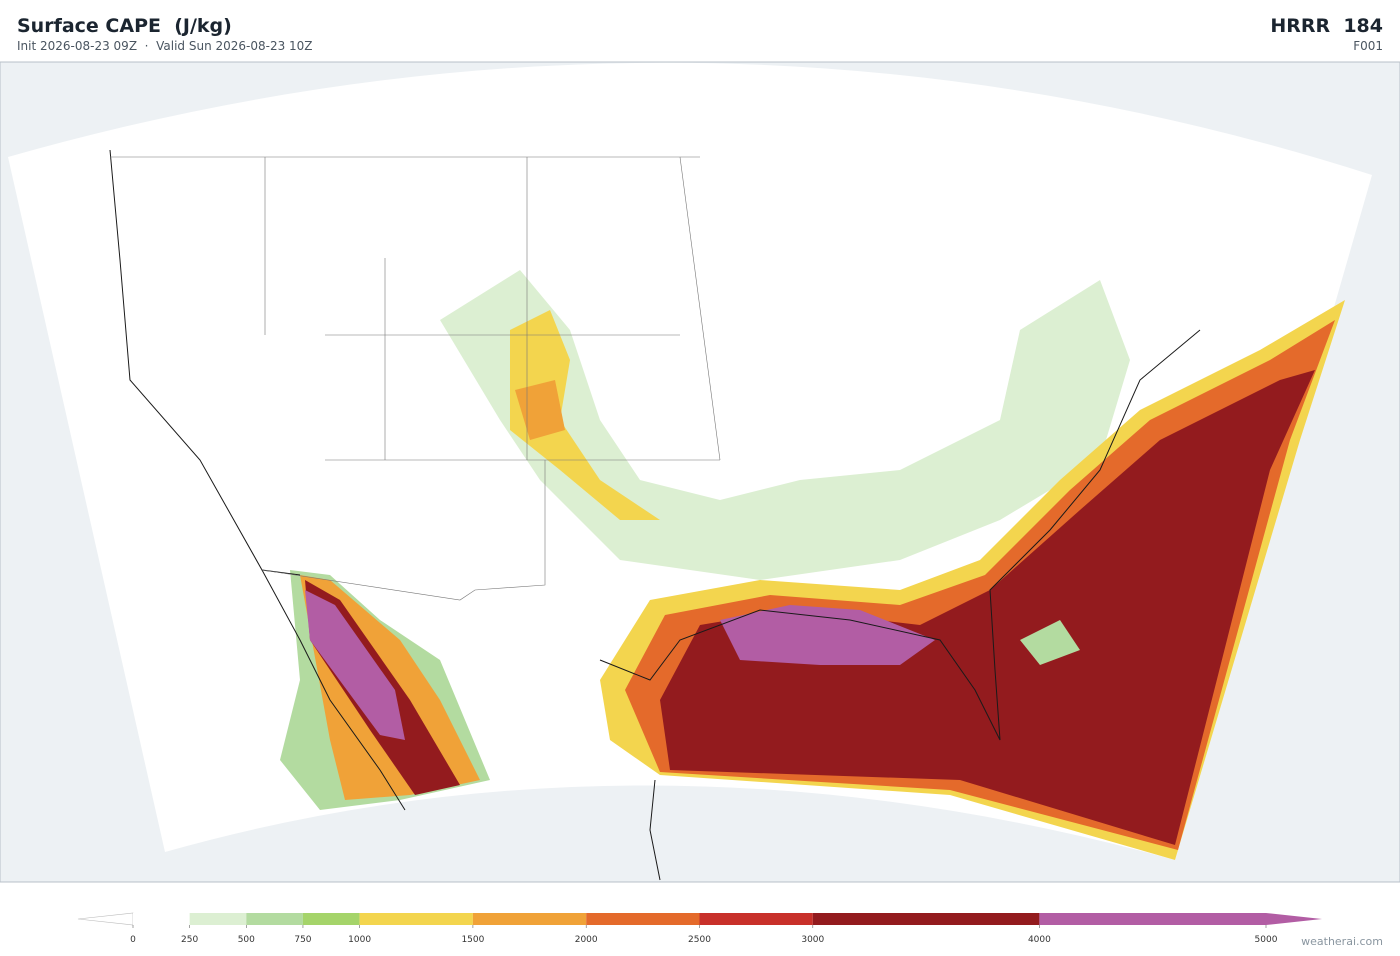 This screenshot has height=956, width=1400. I want to click on colorbar-tick-label: 750, so click(302, 940).